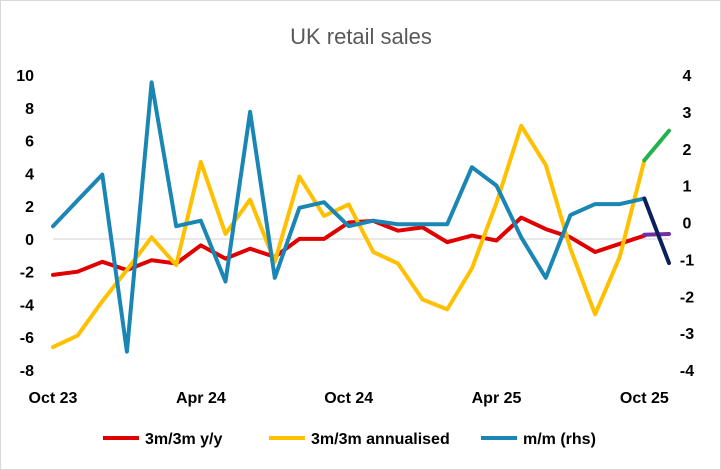 The height and width of the screenshot is (470, 721). Describe the element at coordinates (687, 371) in the screenshot. I see `y-right-tick-label: -4` at that location.